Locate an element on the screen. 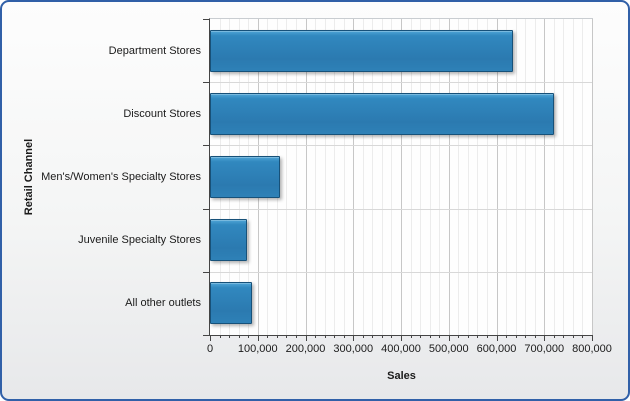  x-axis-title: Sales is located at coordinates (401, 376).